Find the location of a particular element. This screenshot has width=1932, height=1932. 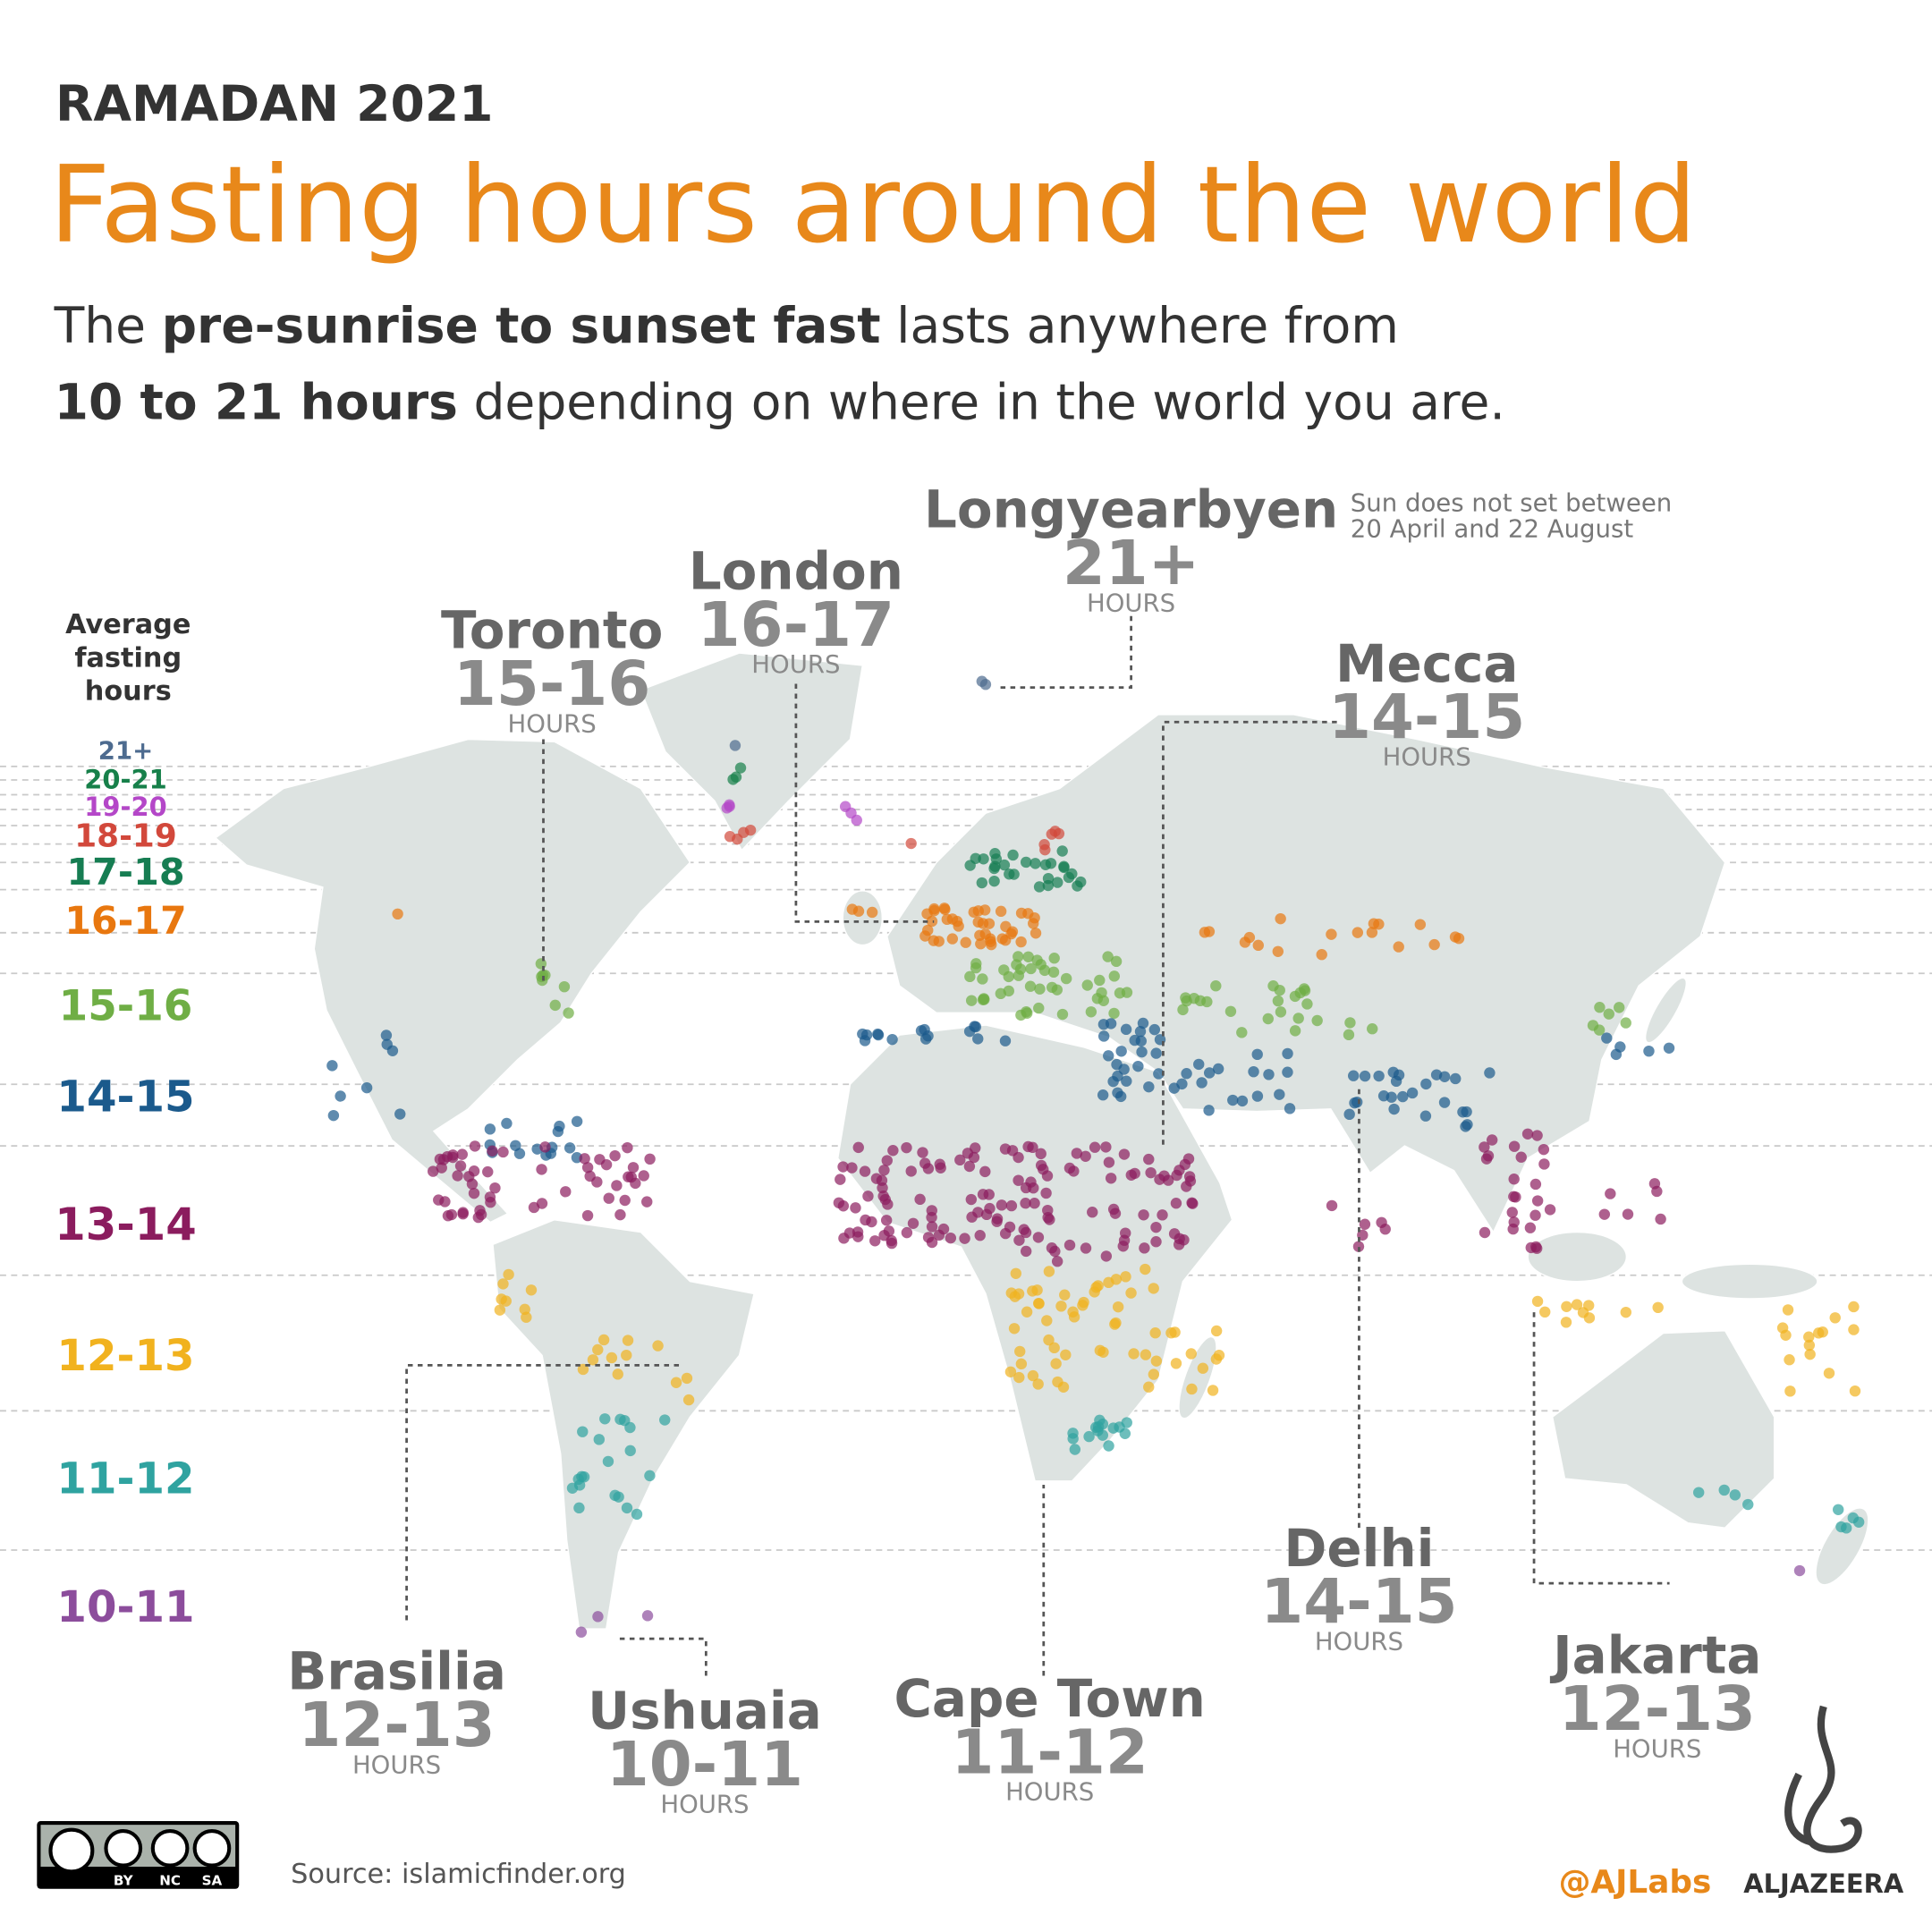

kicker: RAMADAN 2021 is located at coordinates (274, 103).